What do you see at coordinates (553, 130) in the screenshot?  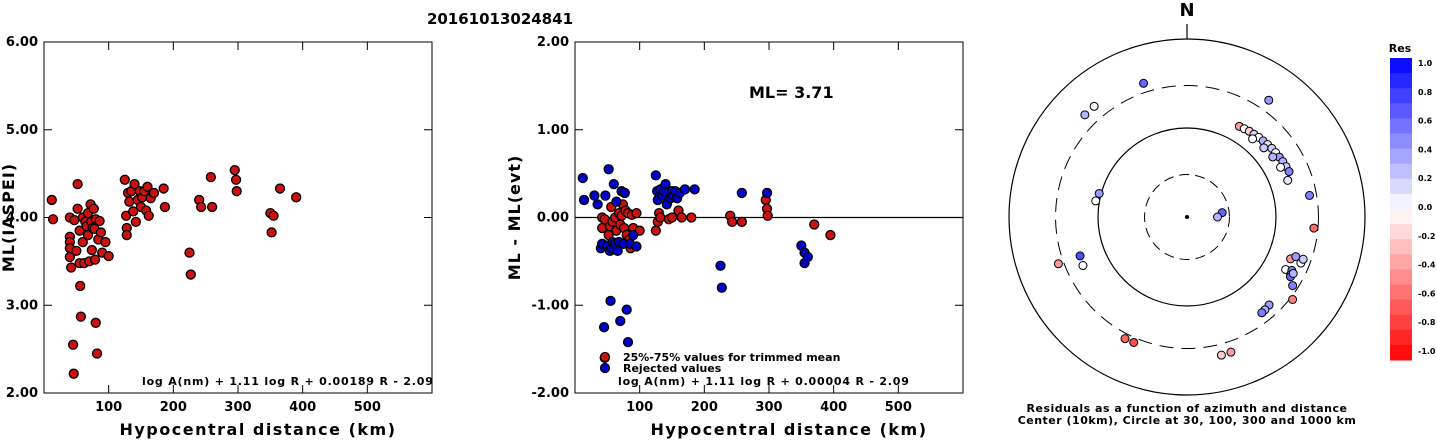 I see `y-tick-label: 1.00` at bounding box center [553, 130].